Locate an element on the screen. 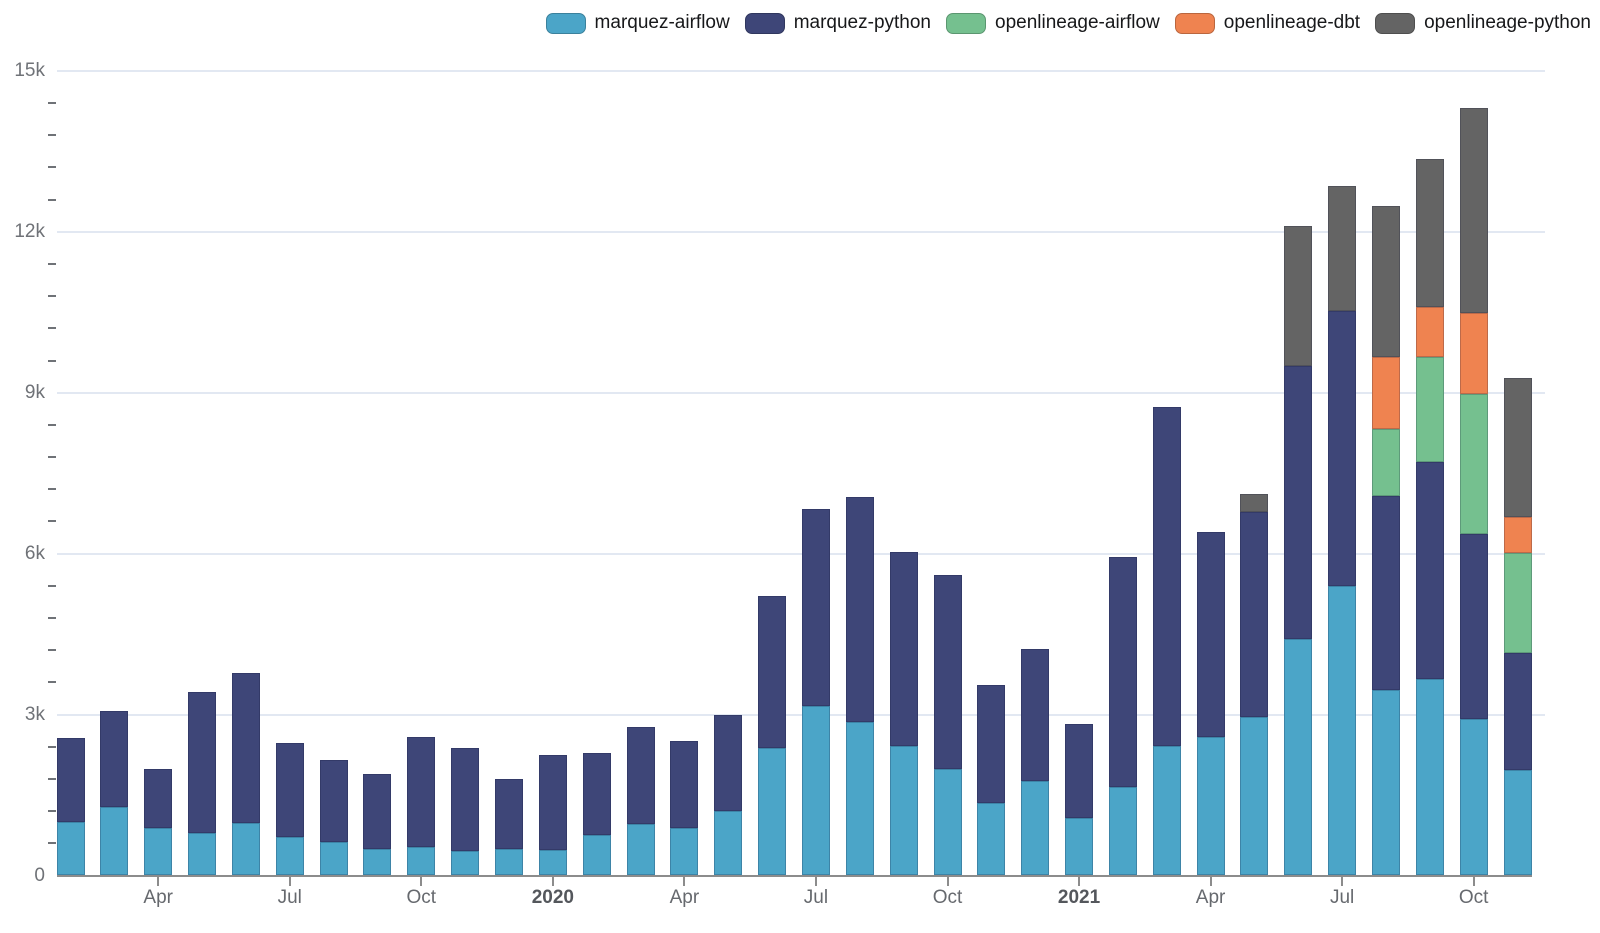 The height and width of the screenshot is (933, 1600). legend-item-openlineage-dbt: openlineage-dbt is located at coordinates (1267, 23).